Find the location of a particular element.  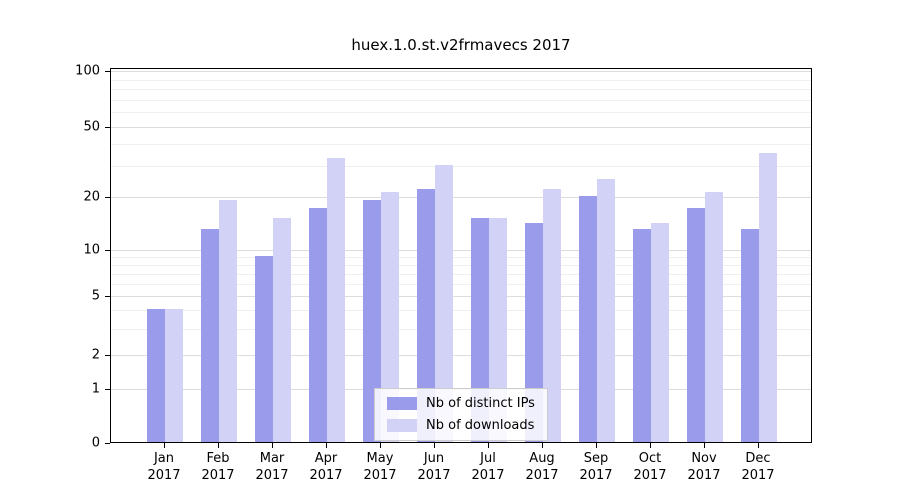

x-tick-label: Jul 2017 is located at coordinates (488, 467).